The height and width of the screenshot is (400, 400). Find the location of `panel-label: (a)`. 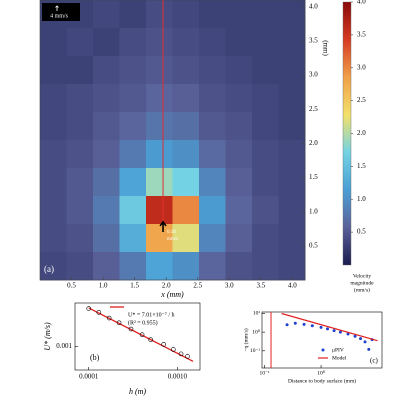

panel-label: (a) is located at coordinates (49, 269).